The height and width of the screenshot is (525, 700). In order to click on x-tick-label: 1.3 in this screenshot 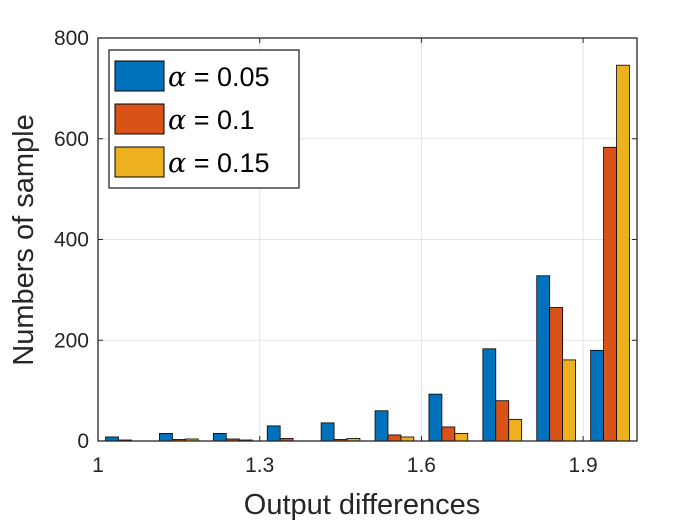, I will do `click(259, 465)`.